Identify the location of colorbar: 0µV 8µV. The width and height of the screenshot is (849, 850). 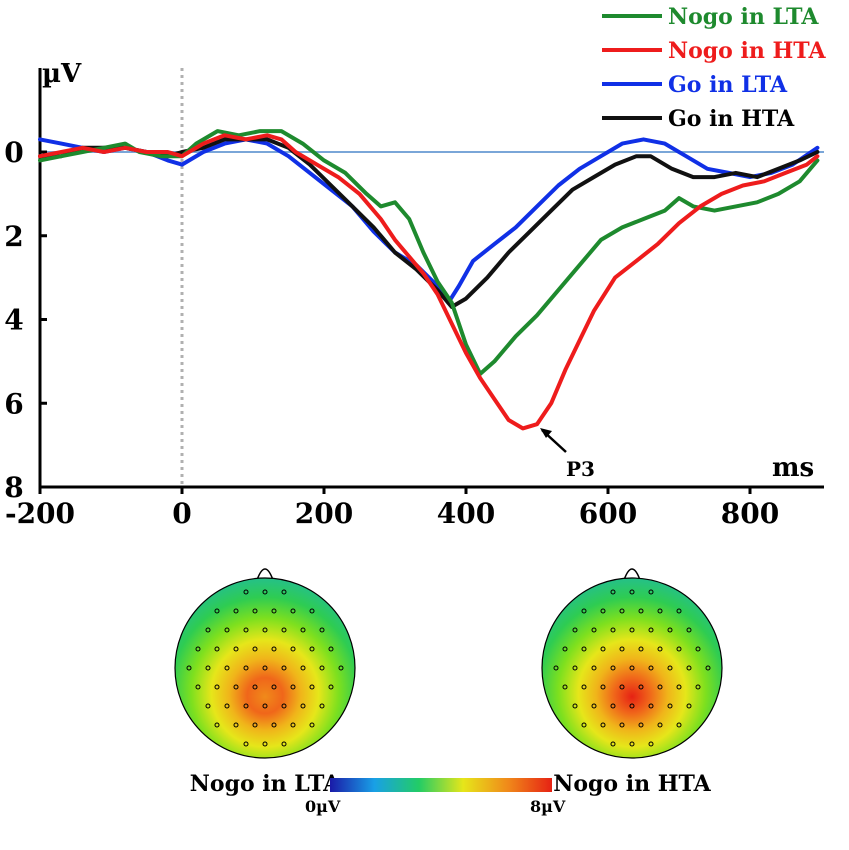
(435, 797).